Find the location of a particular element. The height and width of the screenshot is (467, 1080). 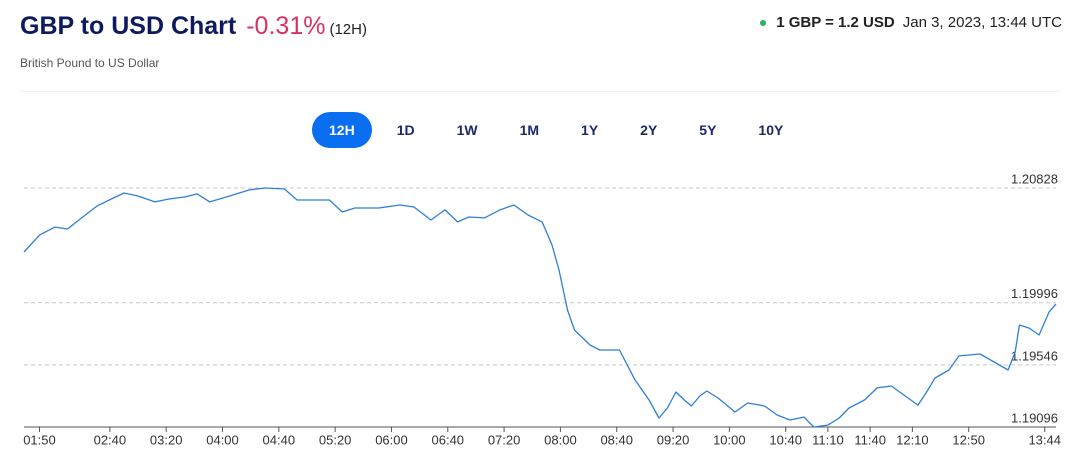

x-tick-label: 10:40 is located at coordinates (785, 439).